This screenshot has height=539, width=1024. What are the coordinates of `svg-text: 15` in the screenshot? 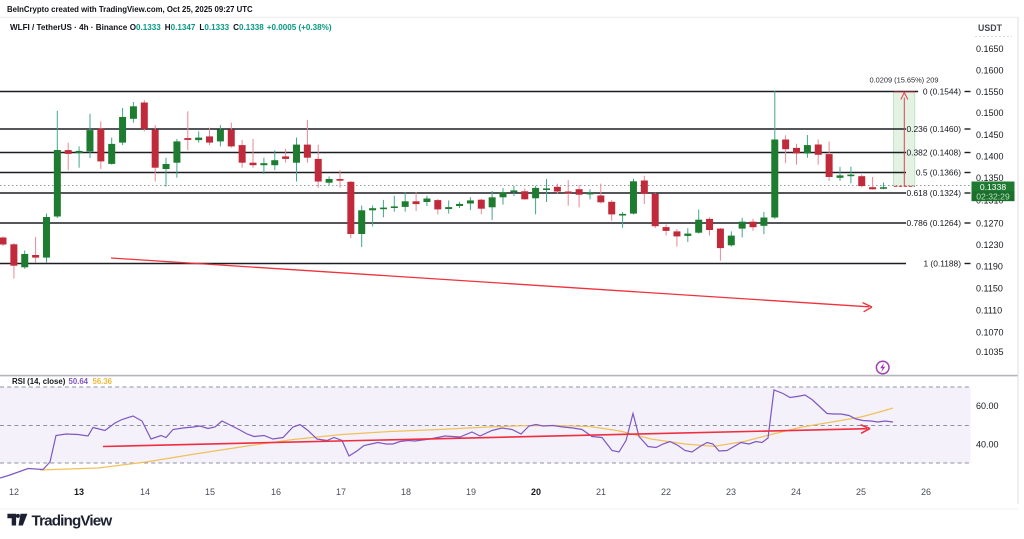 It's located at (210, 492).